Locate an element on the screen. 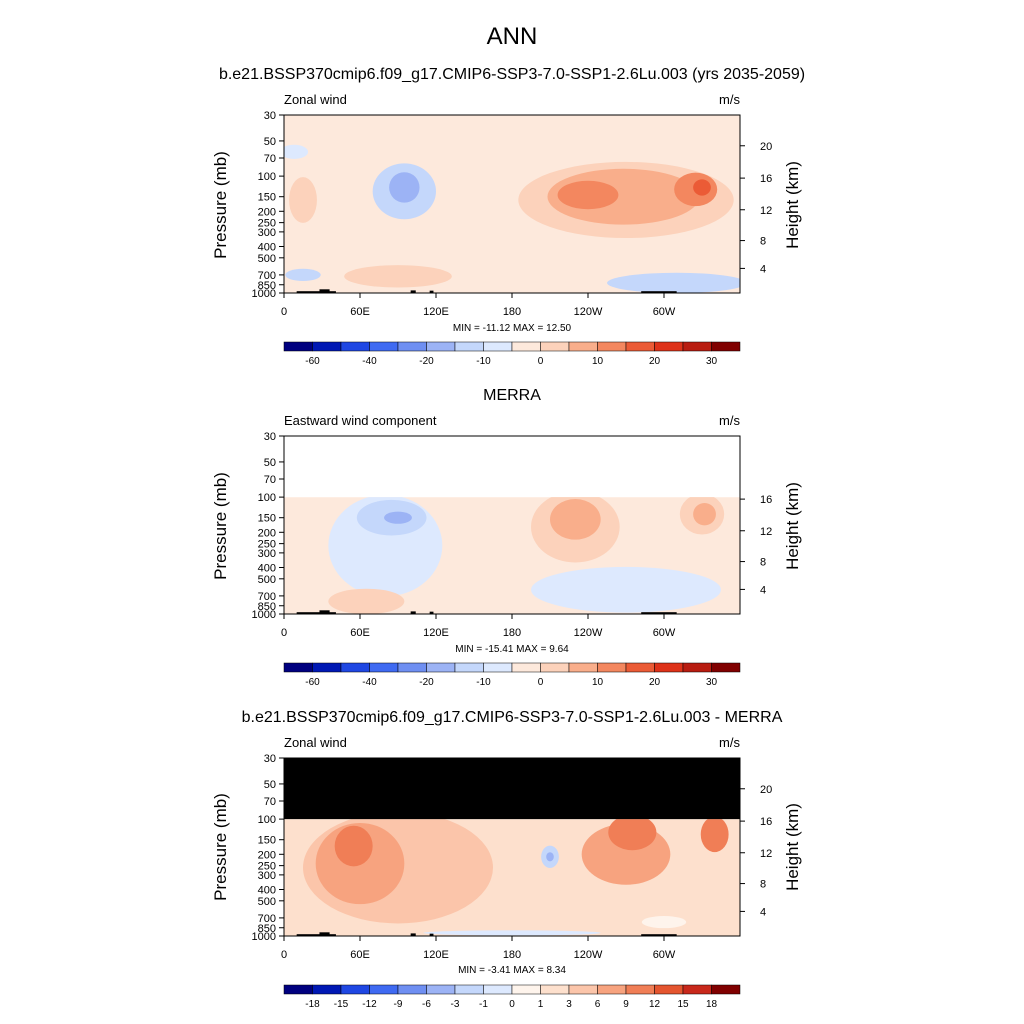 The width and height of the screenshot is (1024, 1024). panel-1-units: m/s is located at coordinates (729, 99).